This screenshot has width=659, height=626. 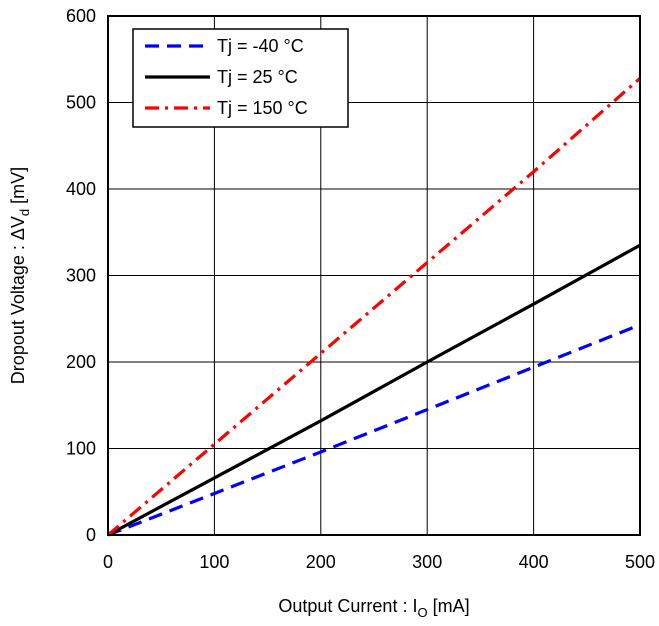 I want to click on x-tick-label: 200, so click(x=321, y=562).